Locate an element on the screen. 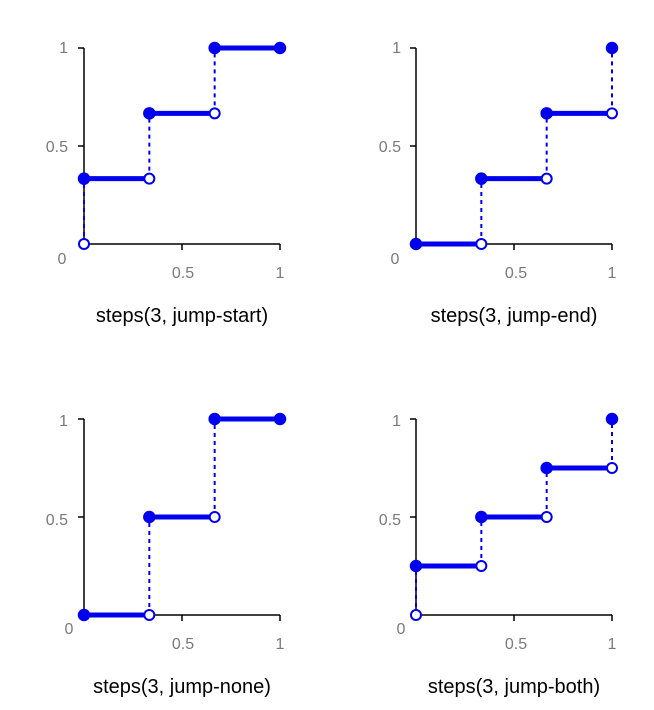  chart-jump-start: 0 0.5 1 0.5 1 steps(3, jump-start) is located at coordinates (166, 183).